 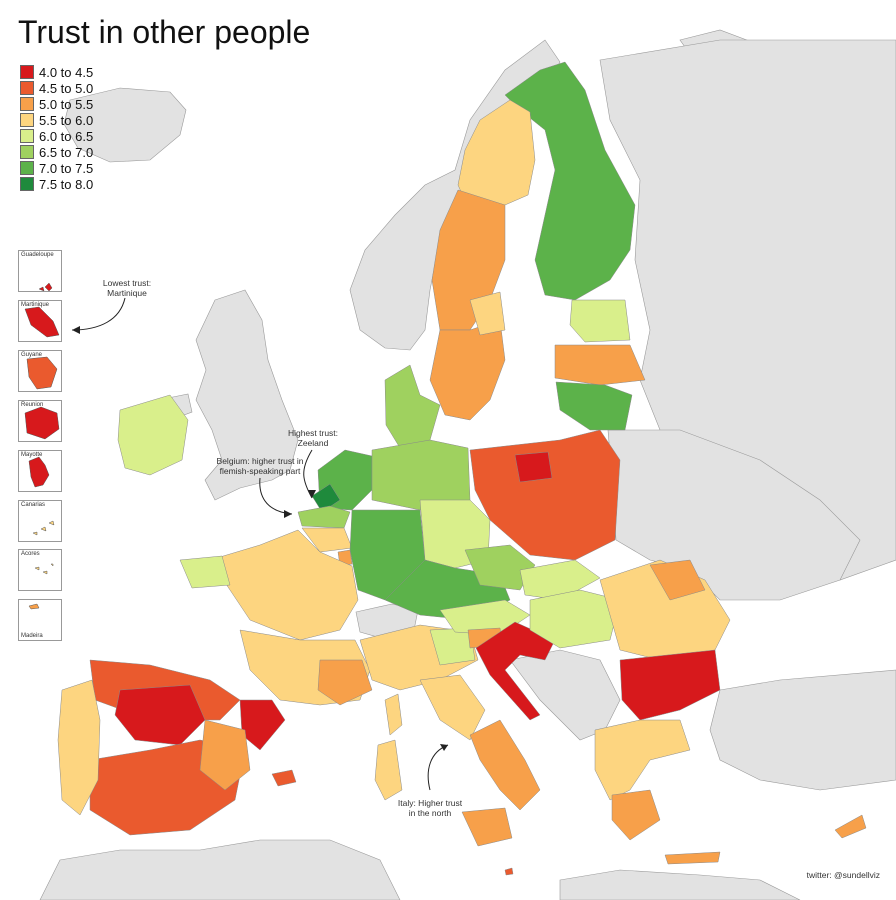 What do you see at coordinates (680, 884) in the screenshot?
I see `north-africa-east` at bounding box center [680, 884].